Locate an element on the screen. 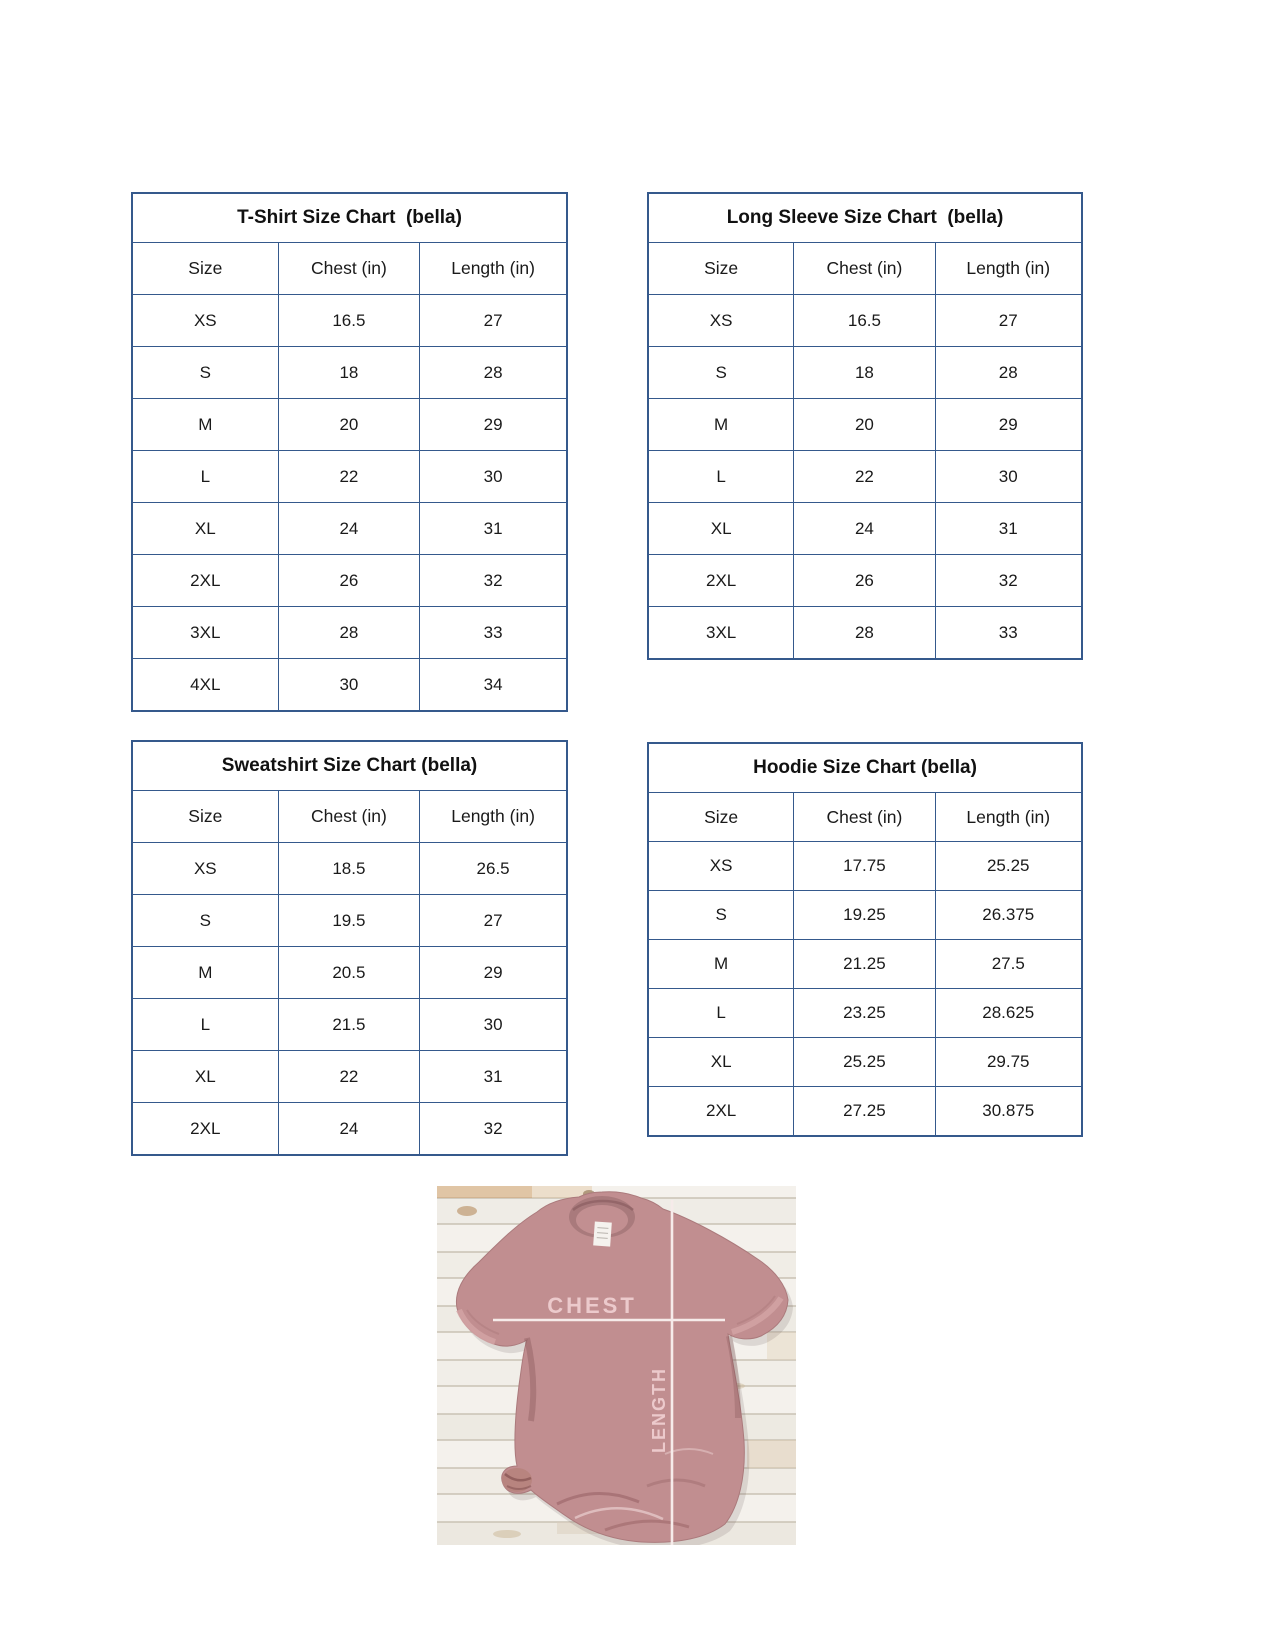 This screenshot has height=1650, width=1275. table-cell: 18 is located at coordinates (864, 372).